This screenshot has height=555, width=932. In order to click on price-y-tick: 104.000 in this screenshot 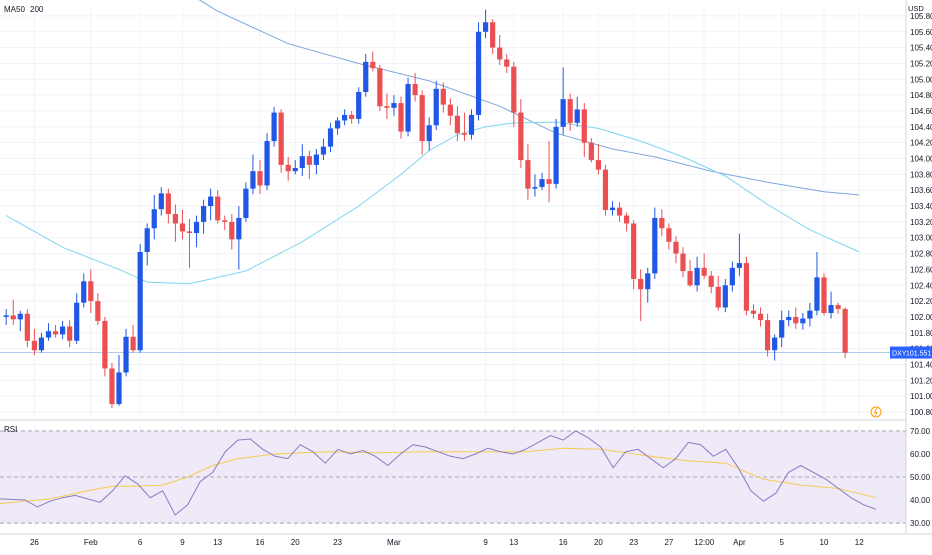, I will do `click(921, 159)`.